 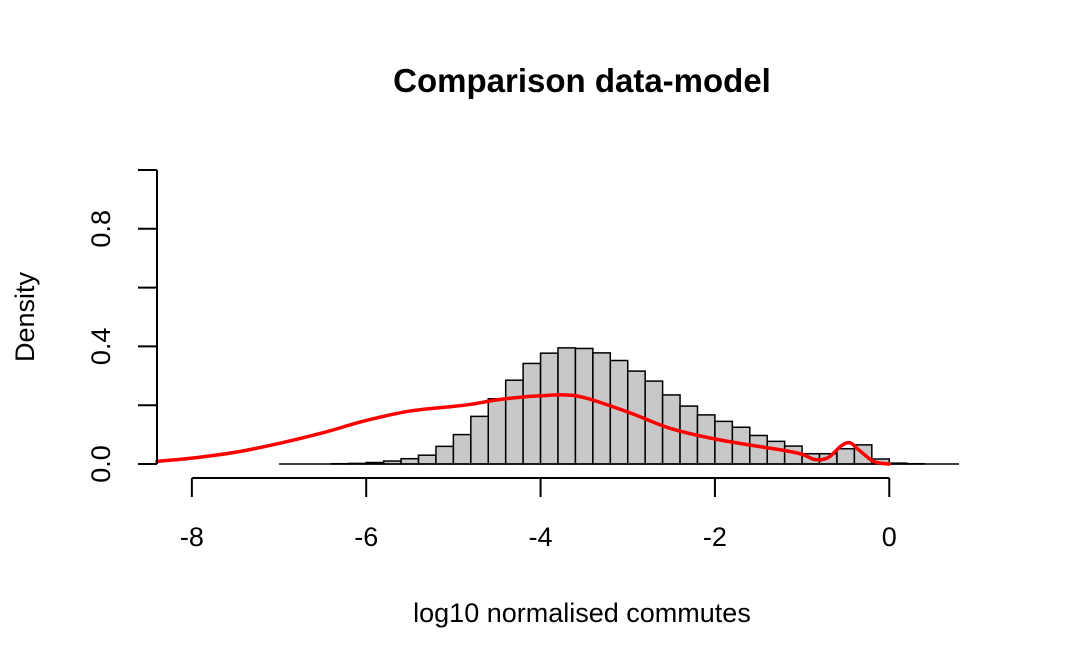 I want to click on x-tick-label: -4, so click(x=541, y=537).